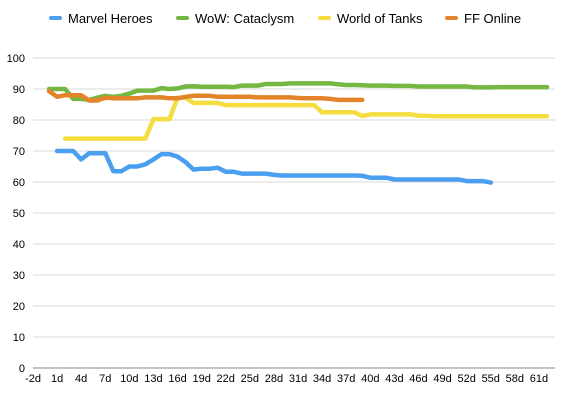  I want to click on series-line-world-of-tanks, so click(306, 118).